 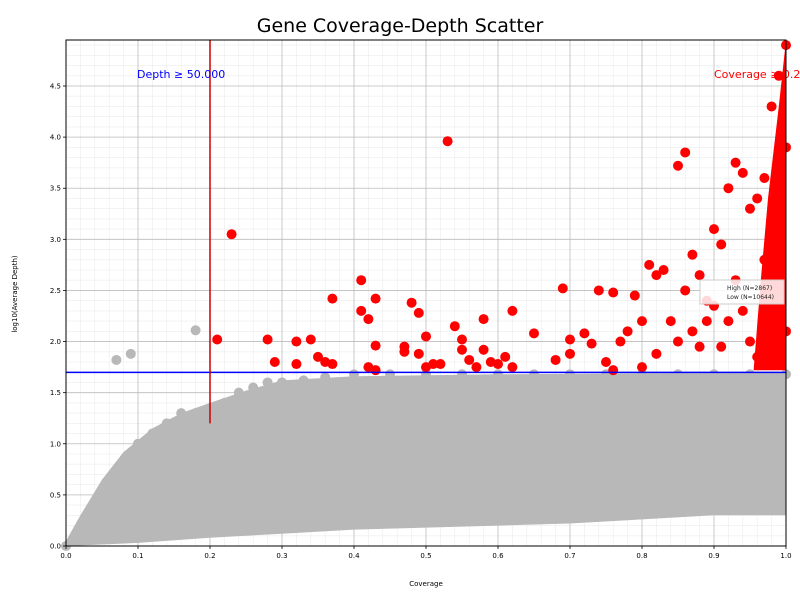 What do you see at coordinates (426, 584) in the screenshot?
I see `x-axis-label: Coverage` at bounding box center [426, 584].